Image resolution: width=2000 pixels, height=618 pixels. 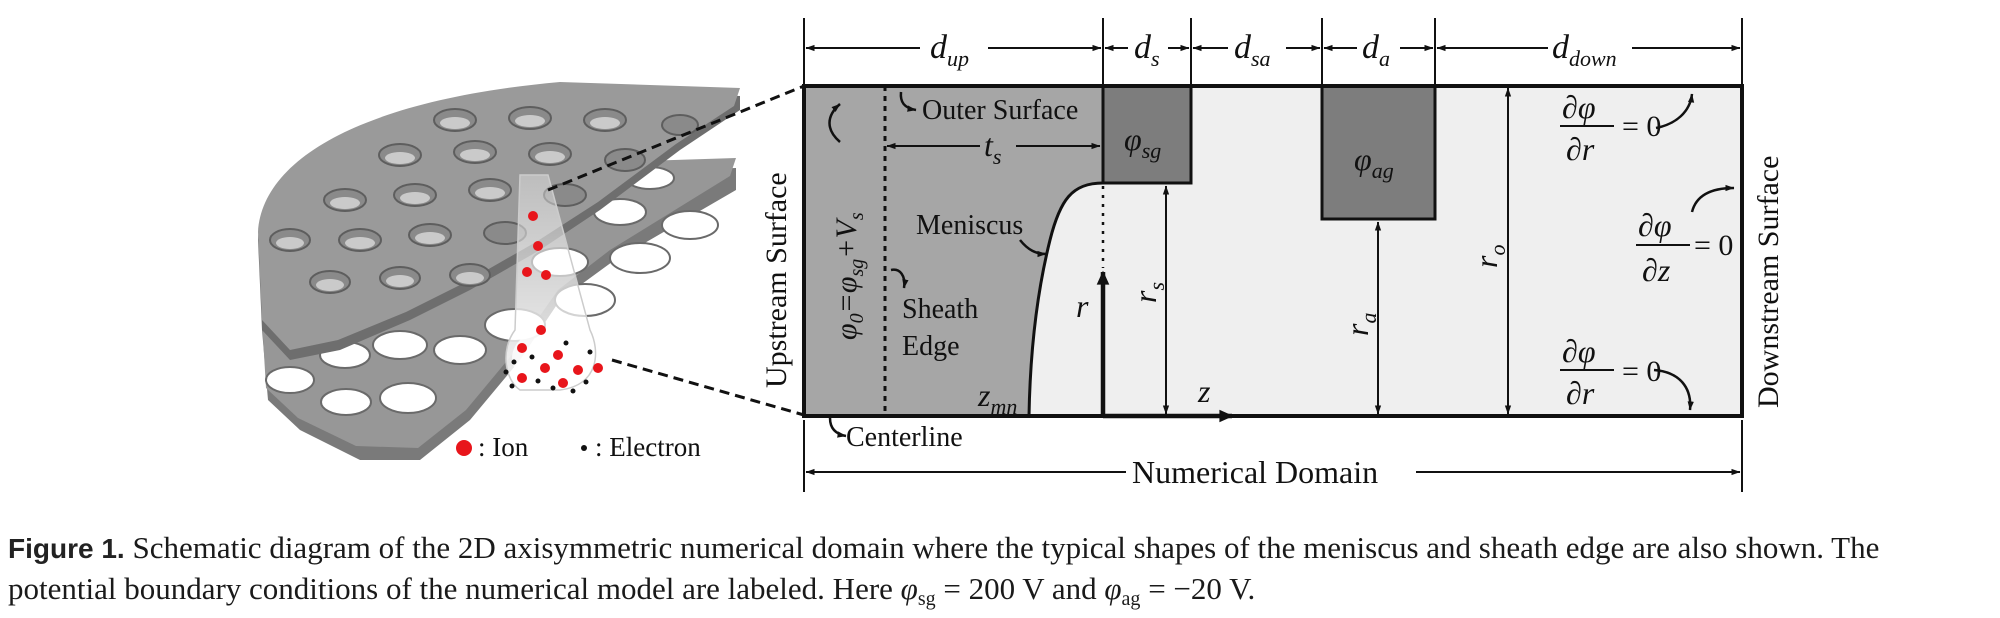 I want to click on numerical-domain-label: Numerical Domain, so click(x=1255, y=472).